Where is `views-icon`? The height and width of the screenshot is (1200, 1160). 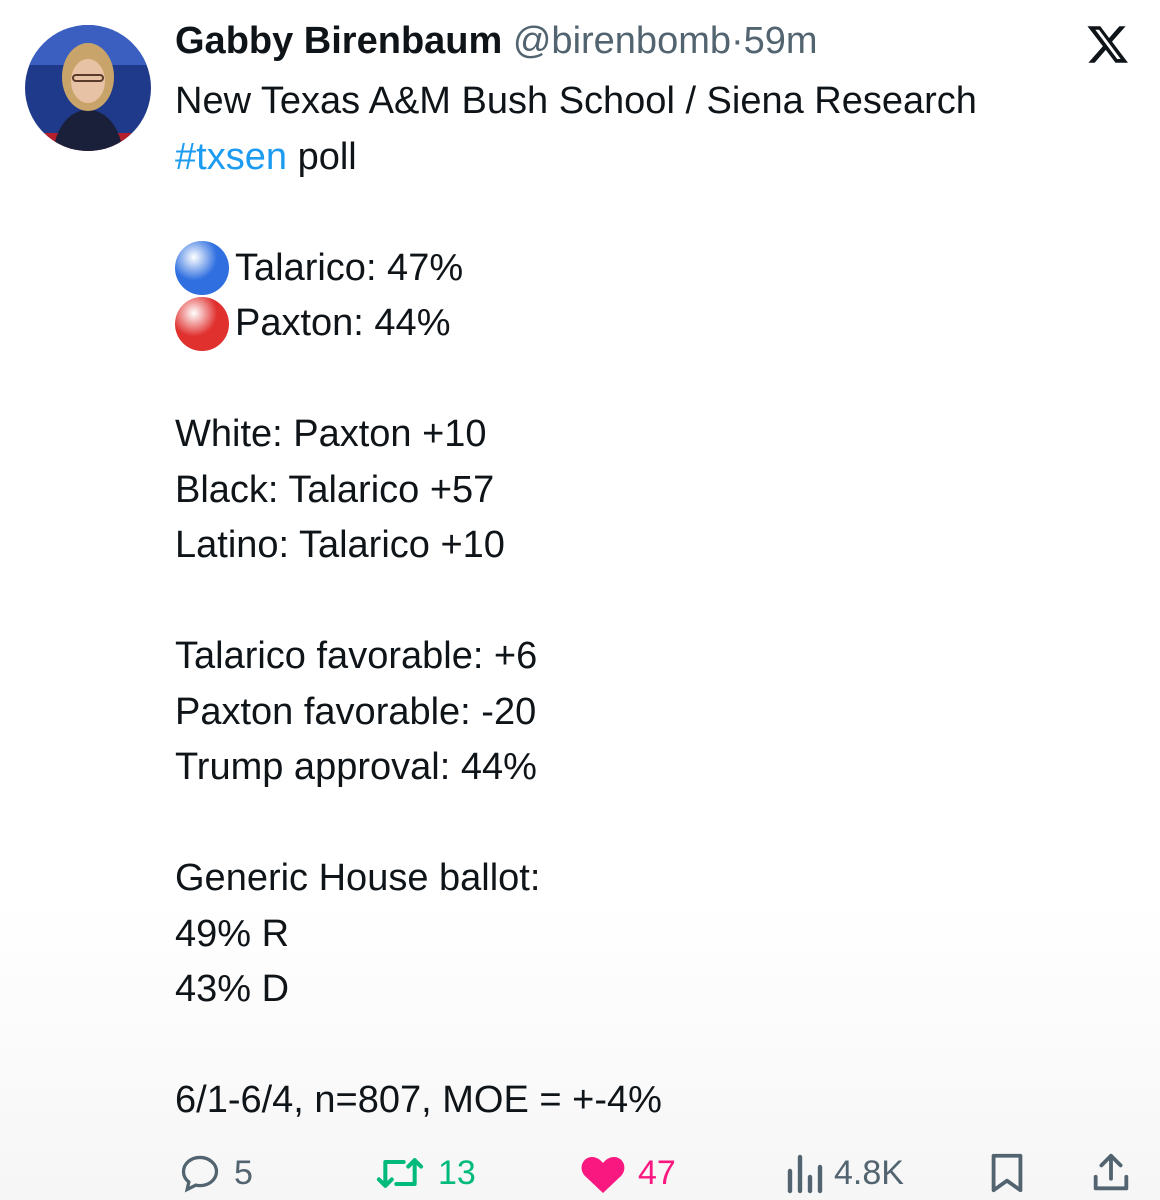 views-icon is located at coordinates (805, 1174).